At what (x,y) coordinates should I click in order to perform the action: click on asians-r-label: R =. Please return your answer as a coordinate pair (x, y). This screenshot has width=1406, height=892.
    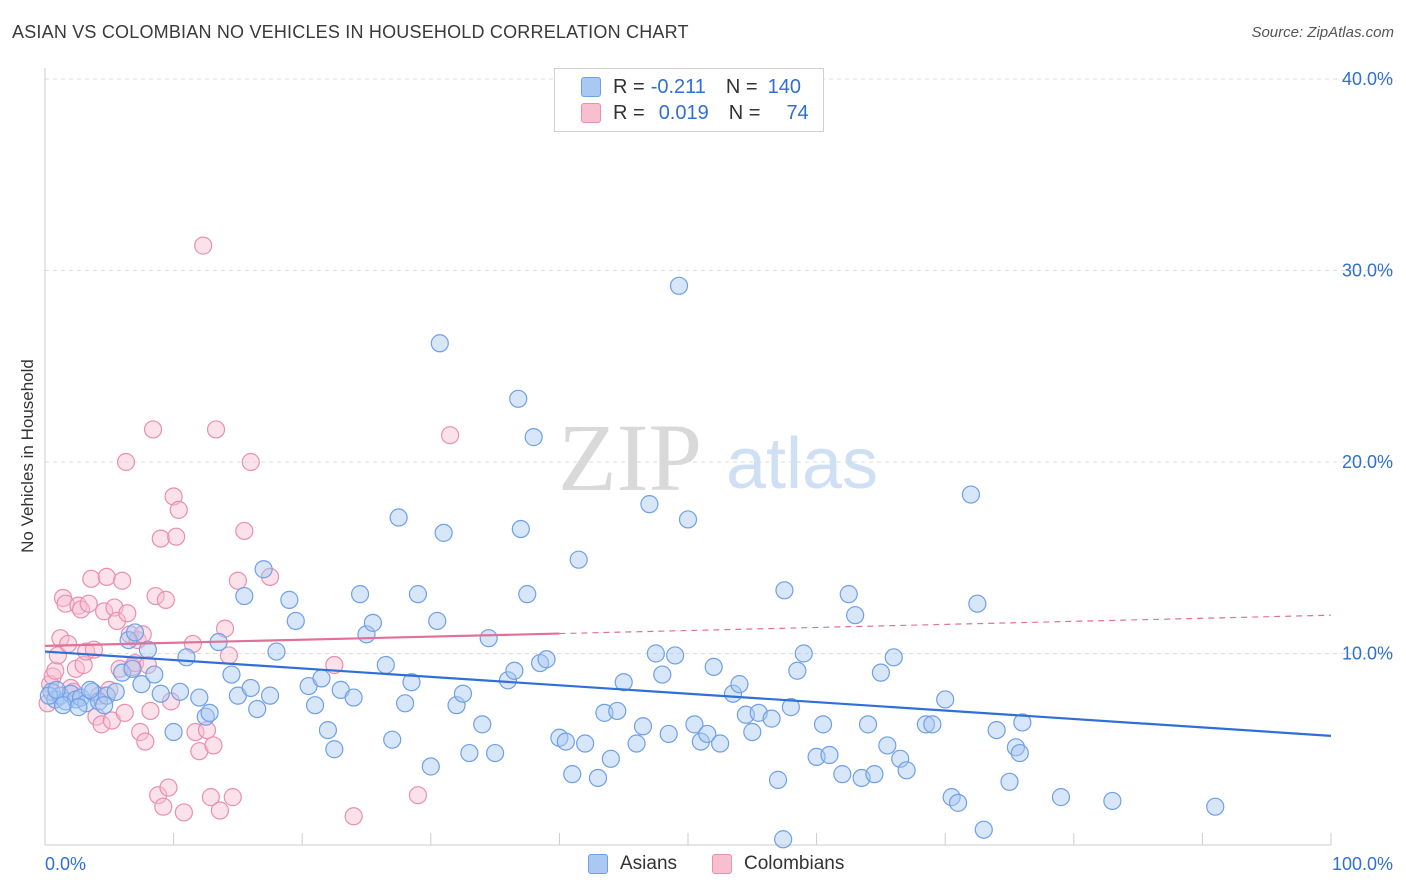
    Looking at the image, I should click on (629, 86).